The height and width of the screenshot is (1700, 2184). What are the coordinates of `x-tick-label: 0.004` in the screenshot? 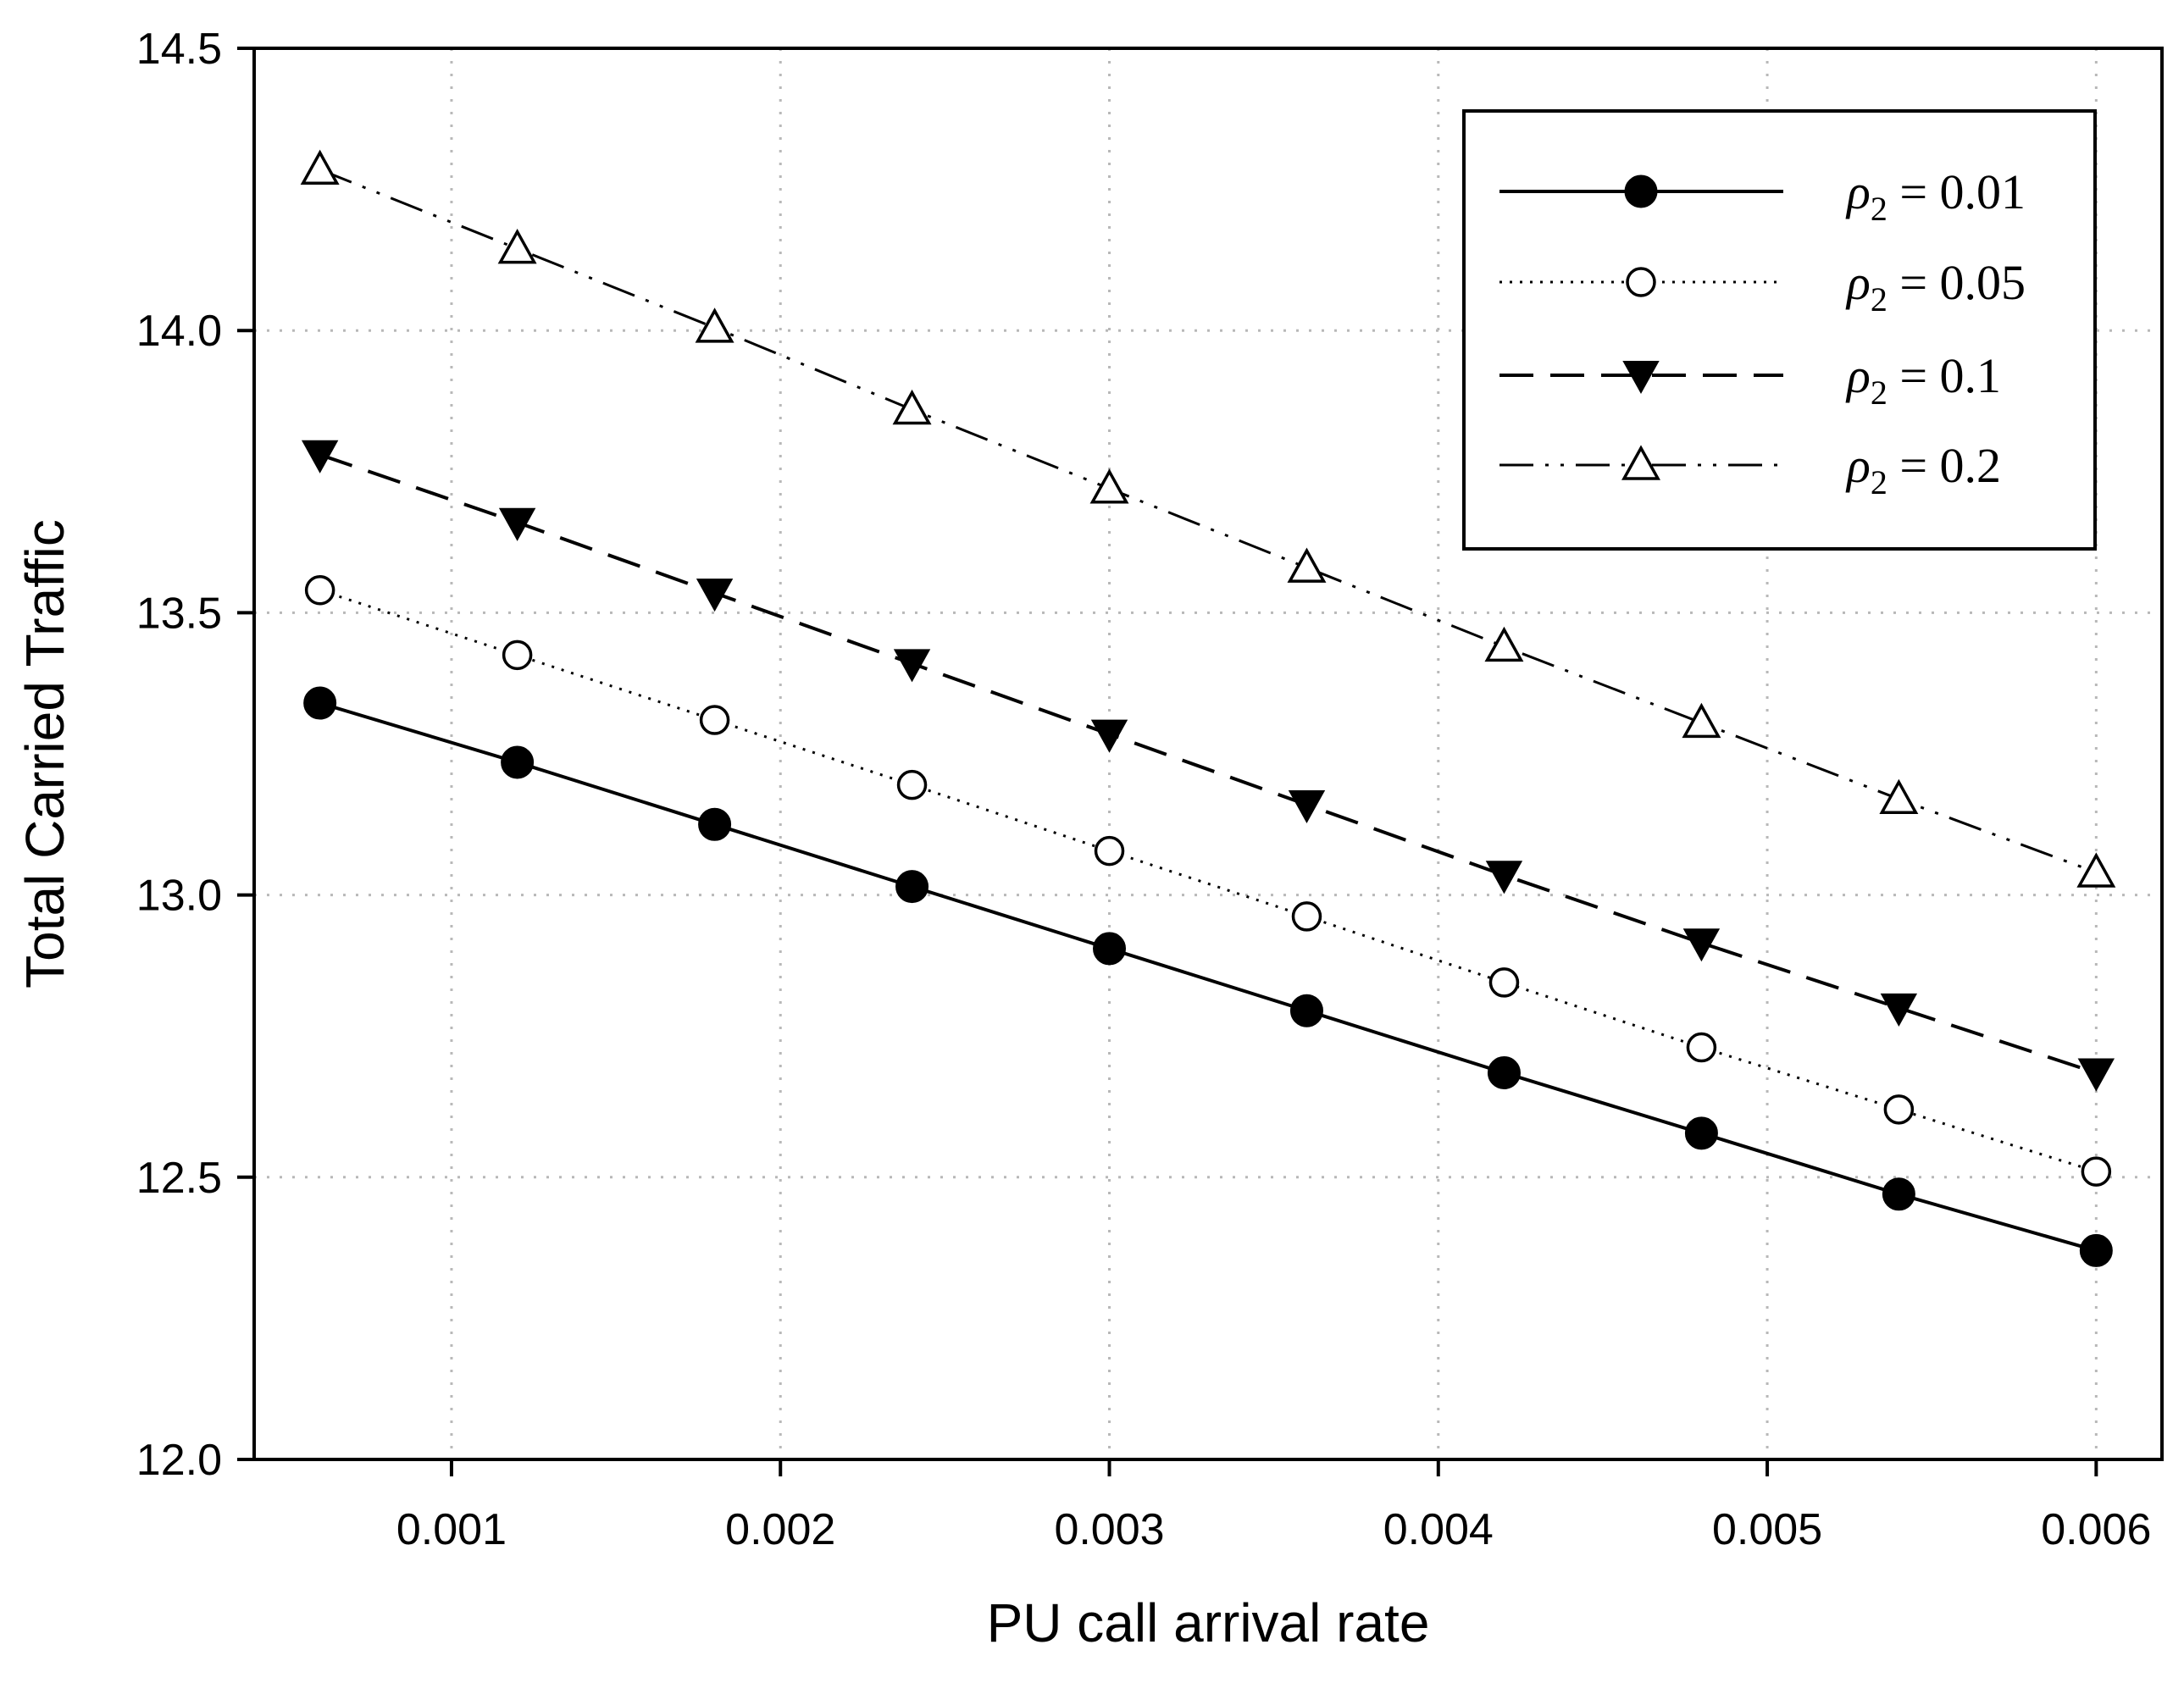 It's located at (1438, 1529).